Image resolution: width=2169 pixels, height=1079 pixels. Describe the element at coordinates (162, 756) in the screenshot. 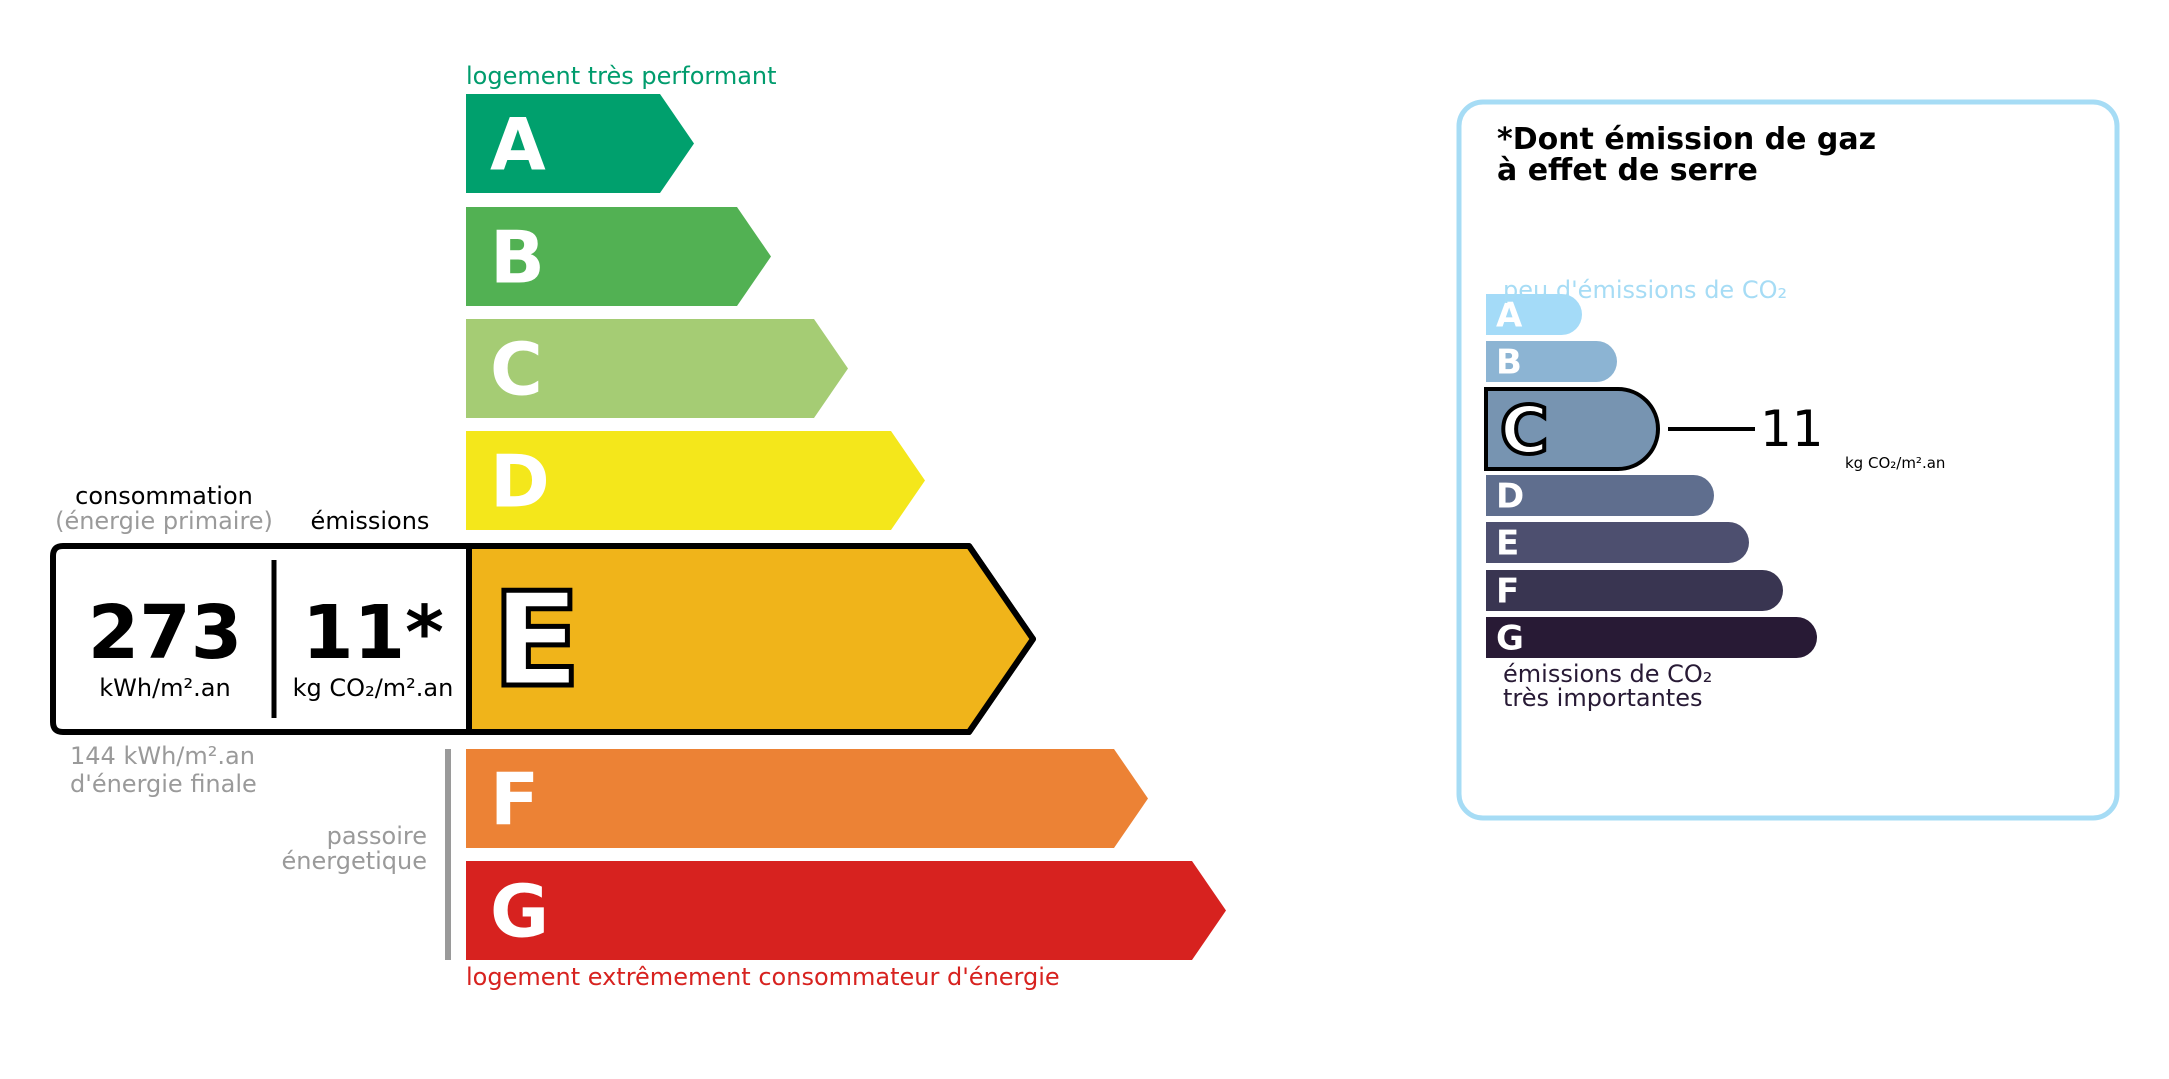

I see `final-energy-value: 144 kWh/m².an` at that location.